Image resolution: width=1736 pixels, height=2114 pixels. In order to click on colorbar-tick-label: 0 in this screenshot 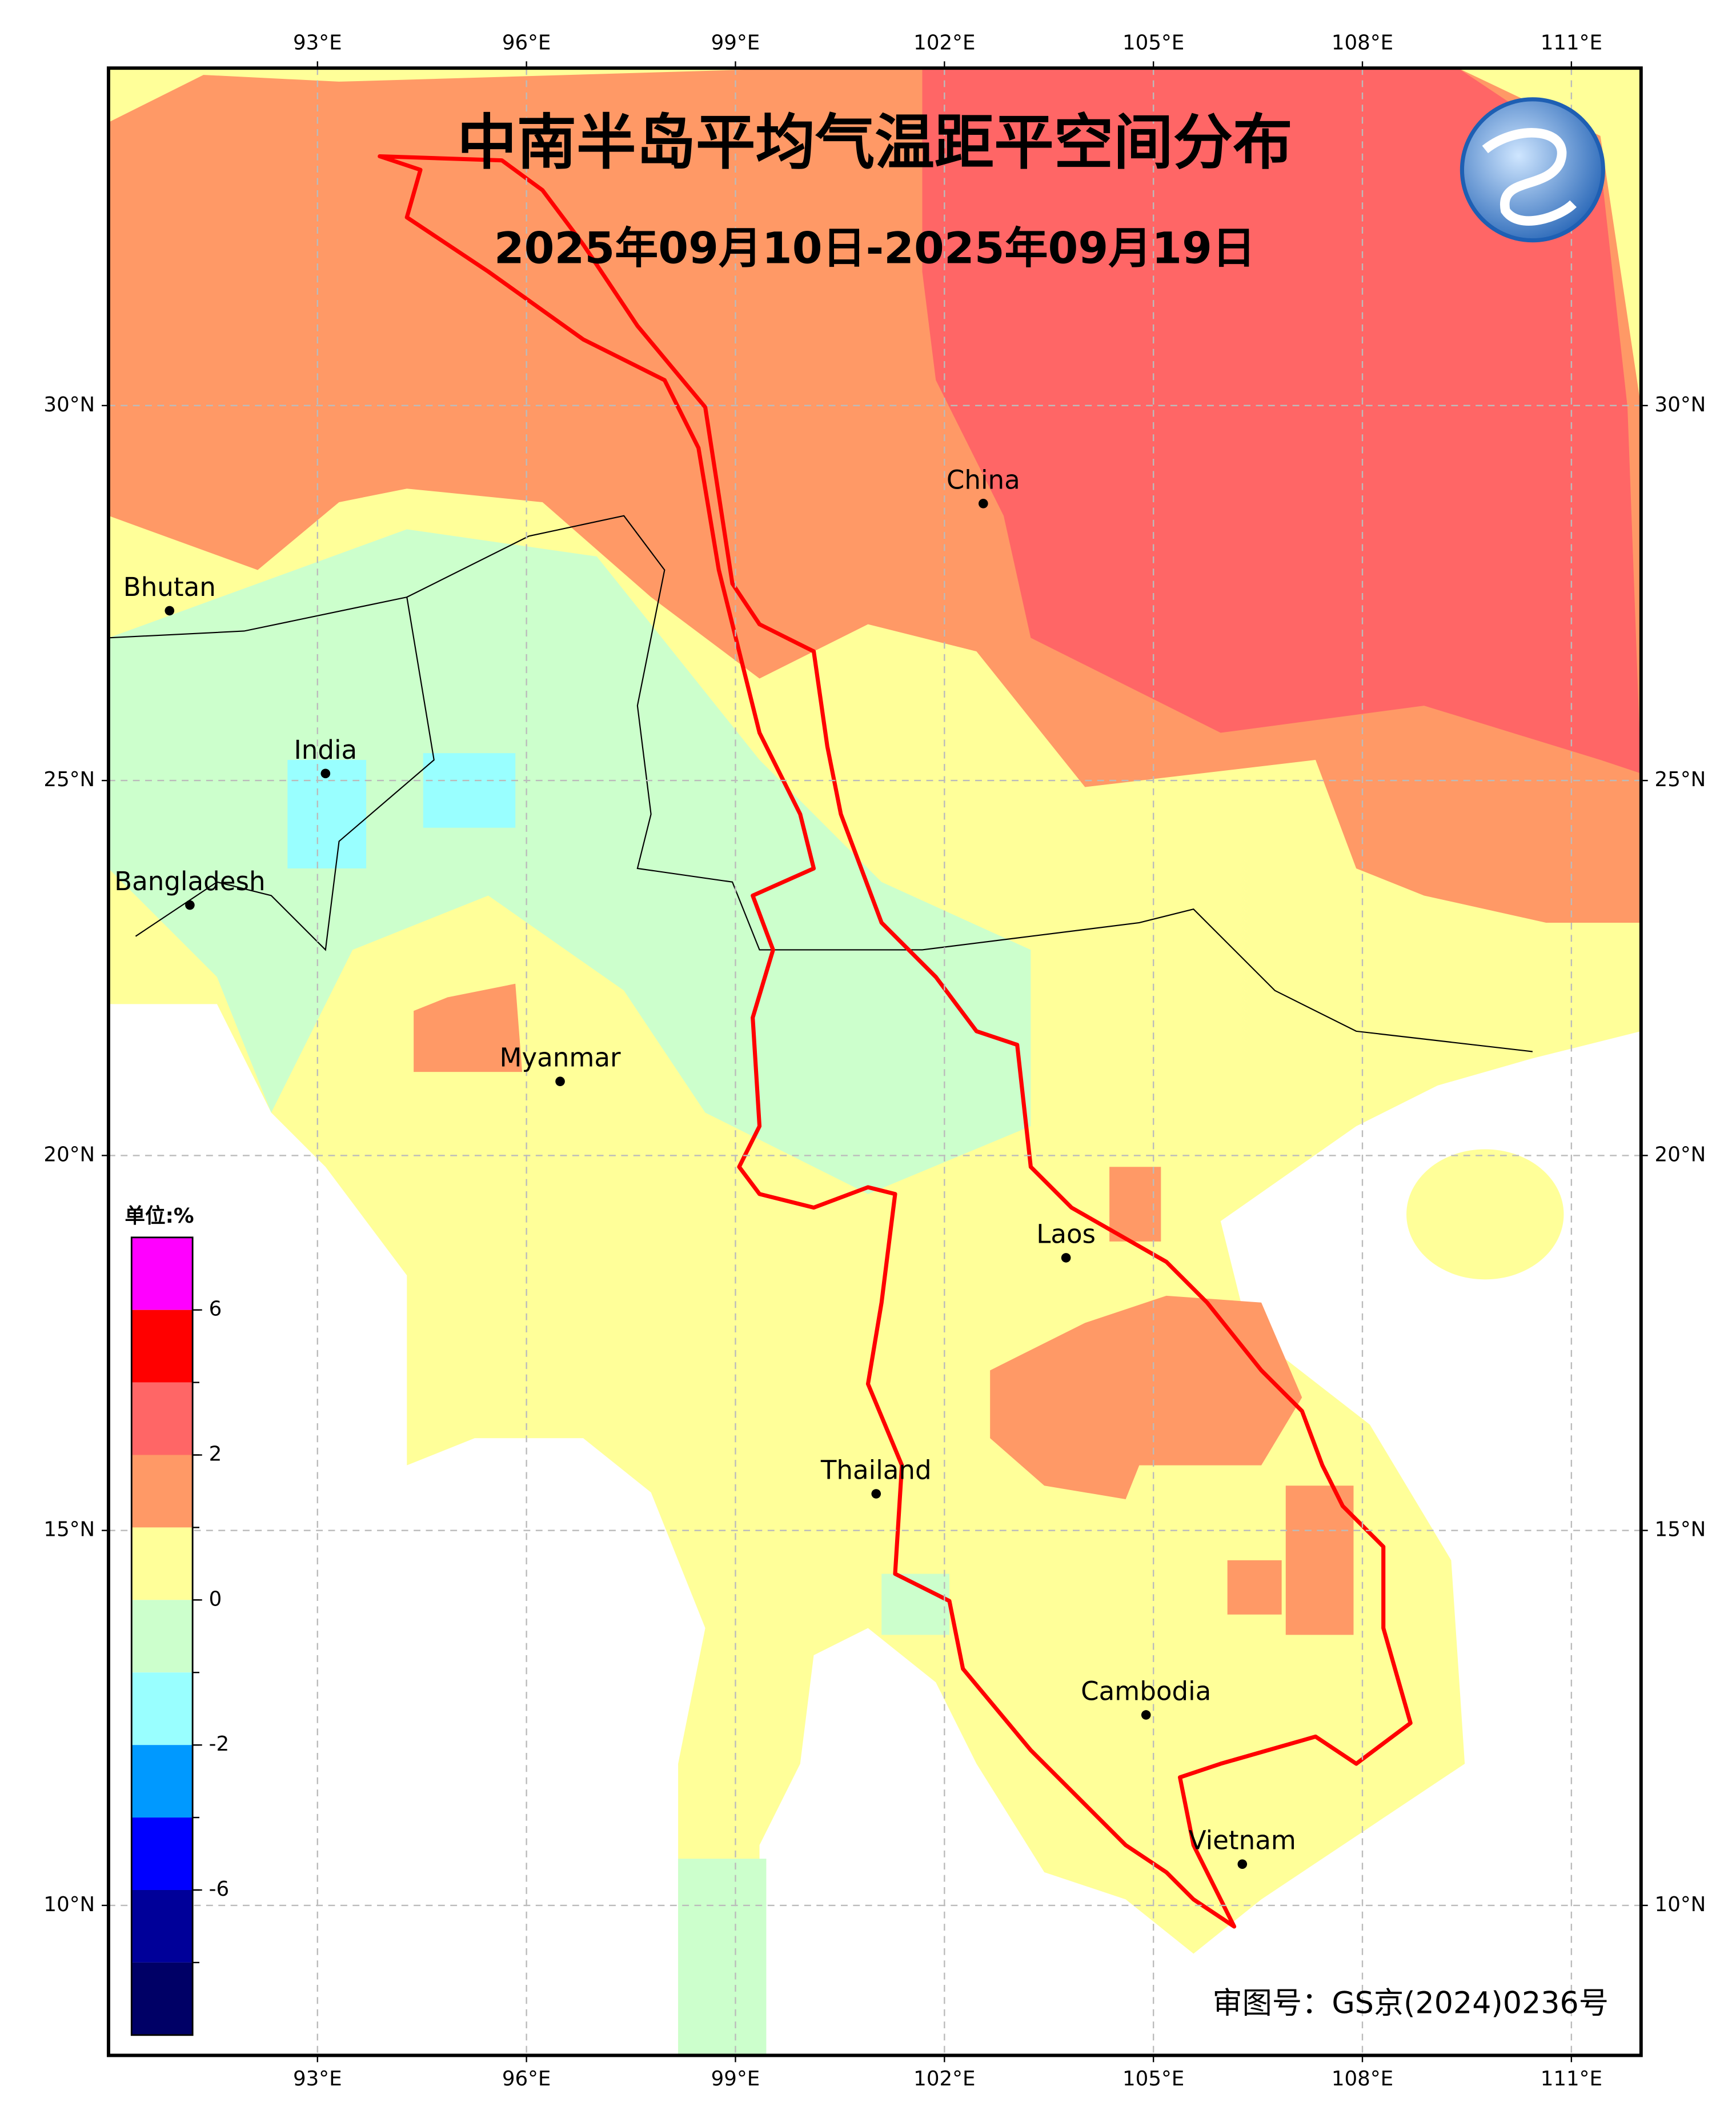, I will do `click(215, 1599)`.